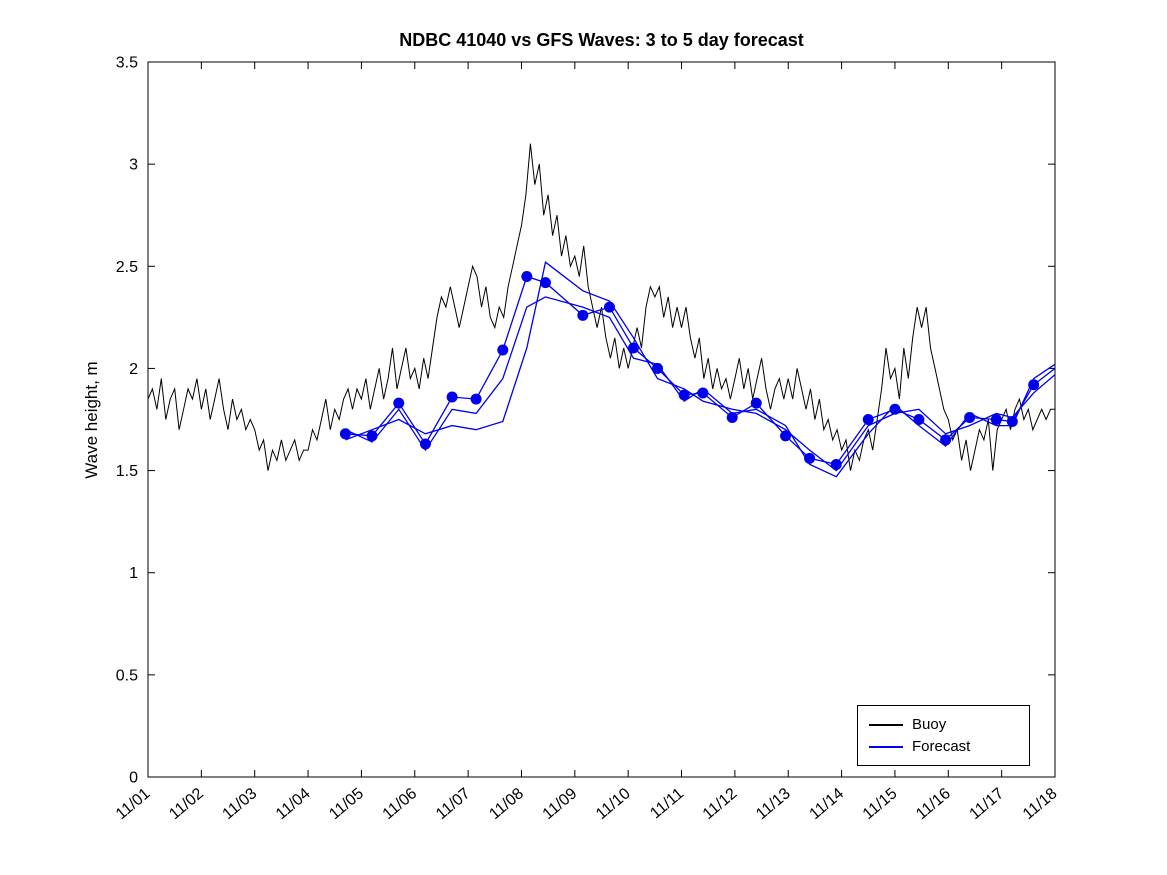 This screenshot has width=1167, height=875. Describe the element at coordinates (933, 804) in the screenshot. I see `x-tick-label: 11/16` at that location.